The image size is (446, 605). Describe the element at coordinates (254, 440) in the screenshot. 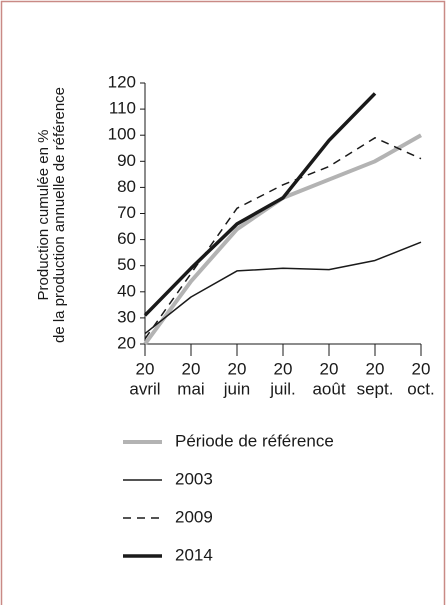

I see `legend-label: Période de référence` at that location.